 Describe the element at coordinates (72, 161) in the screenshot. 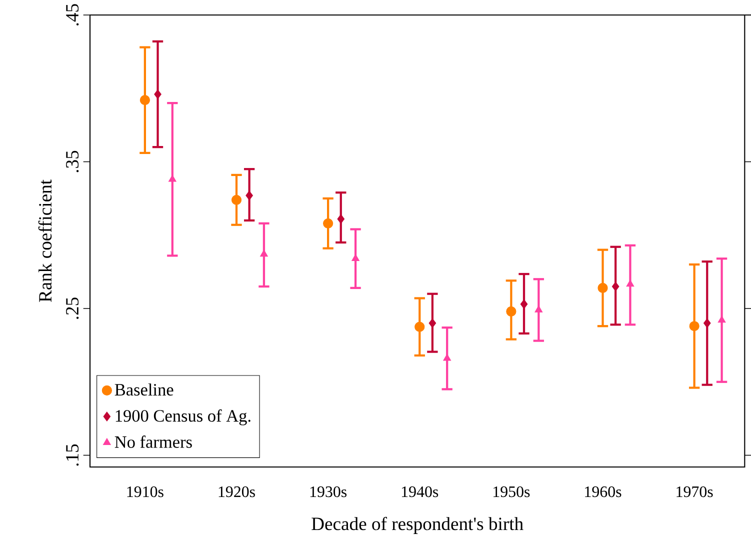

I see `y-tick-label: .35` at that location.